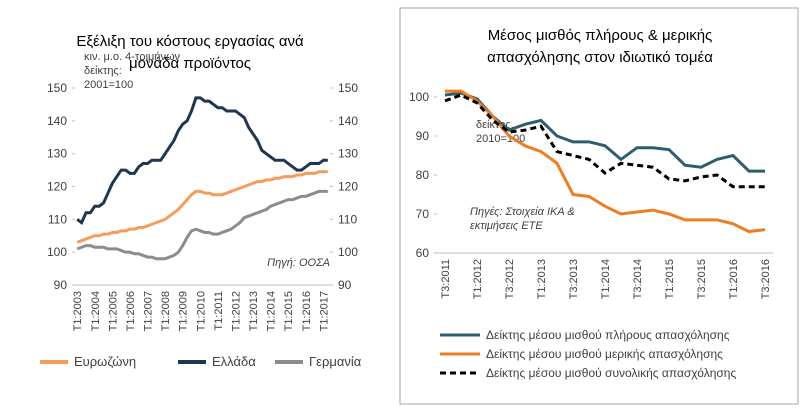 The width and height of the screenshot is (812, 417). I want to click on x-tick-label: Τ3:2014, so click(638, 279).